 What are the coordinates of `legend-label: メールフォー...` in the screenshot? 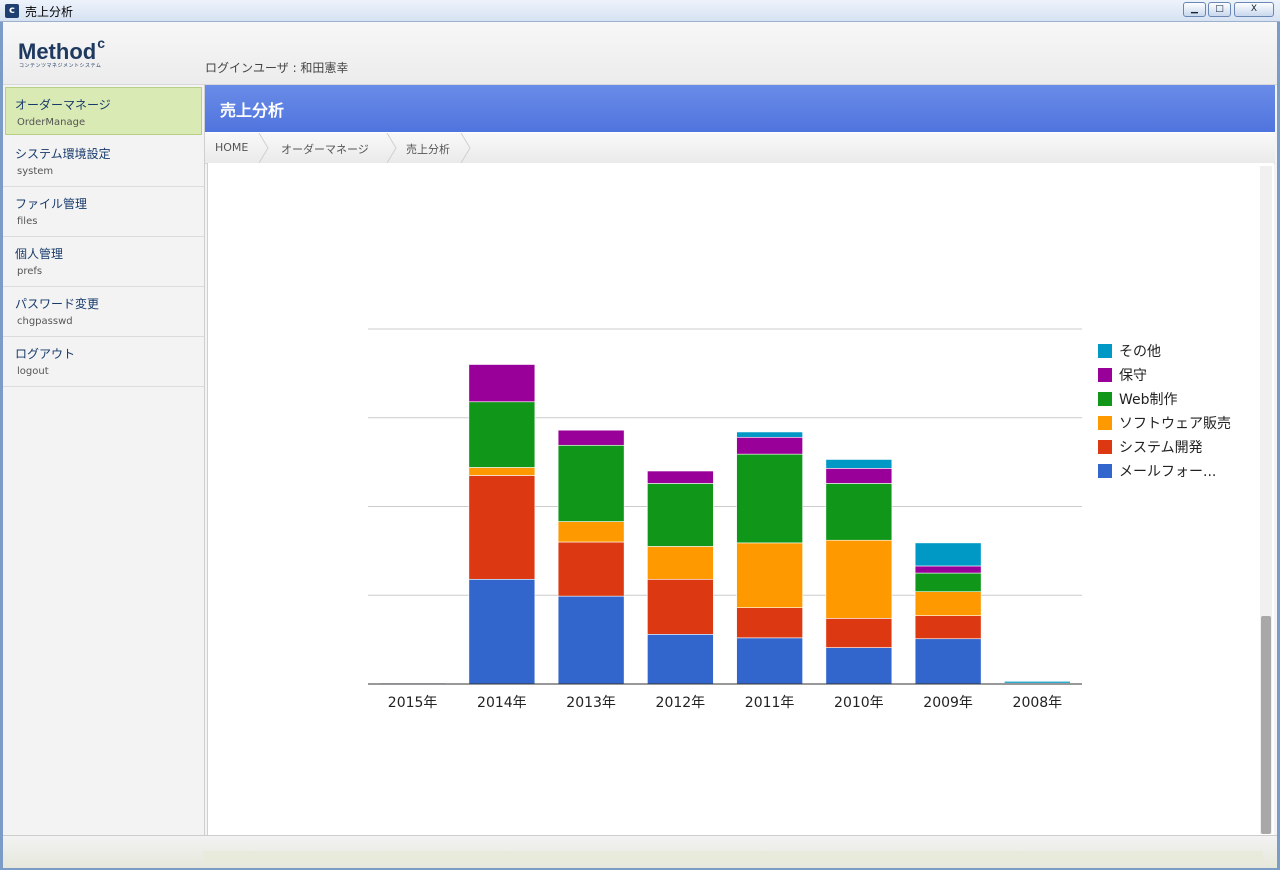 It's located at (1167, 472).